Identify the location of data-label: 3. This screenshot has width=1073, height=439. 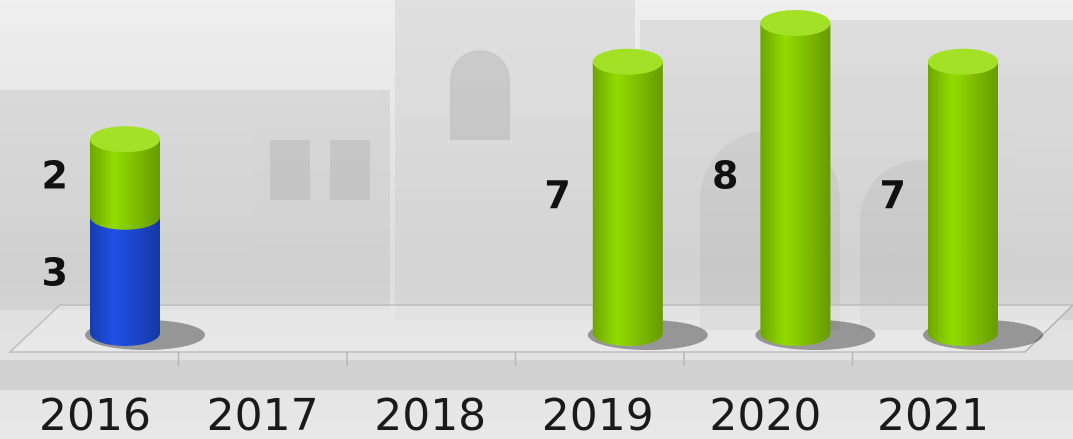
(55, 272).